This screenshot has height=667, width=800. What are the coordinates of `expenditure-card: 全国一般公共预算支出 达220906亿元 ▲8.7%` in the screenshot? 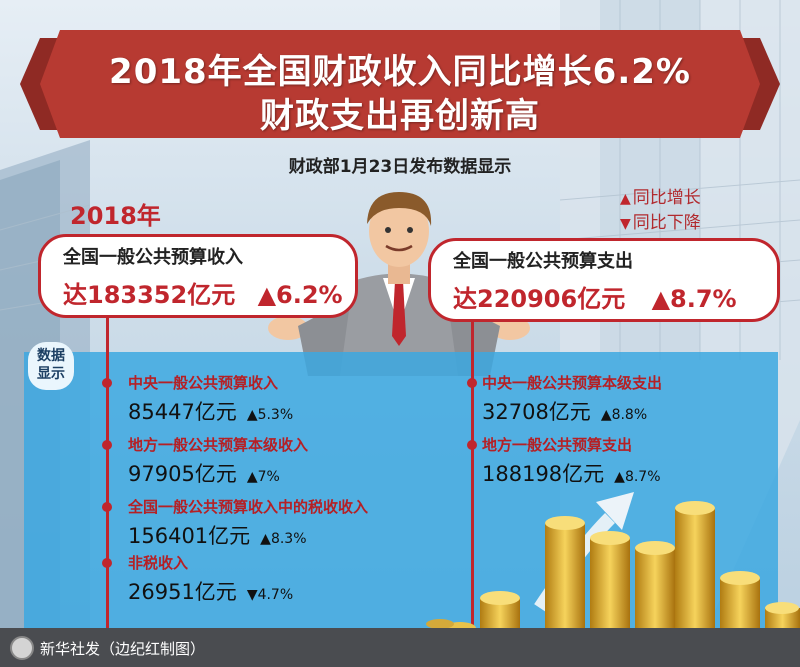 It's located at (604, 280).